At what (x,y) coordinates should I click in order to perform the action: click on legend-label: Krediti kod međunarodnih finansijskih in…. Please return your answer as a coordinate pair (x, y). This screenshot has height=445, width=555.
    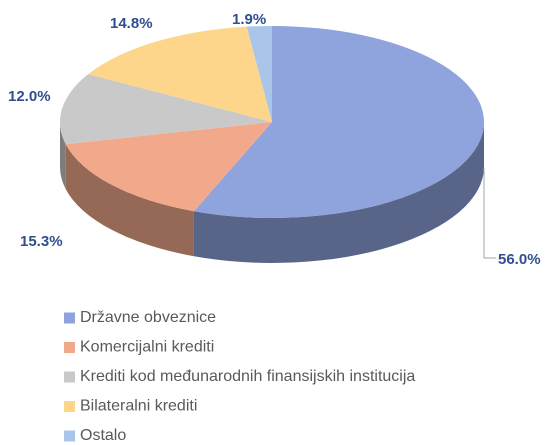
    Looking at the image, I should click on (247, 376).